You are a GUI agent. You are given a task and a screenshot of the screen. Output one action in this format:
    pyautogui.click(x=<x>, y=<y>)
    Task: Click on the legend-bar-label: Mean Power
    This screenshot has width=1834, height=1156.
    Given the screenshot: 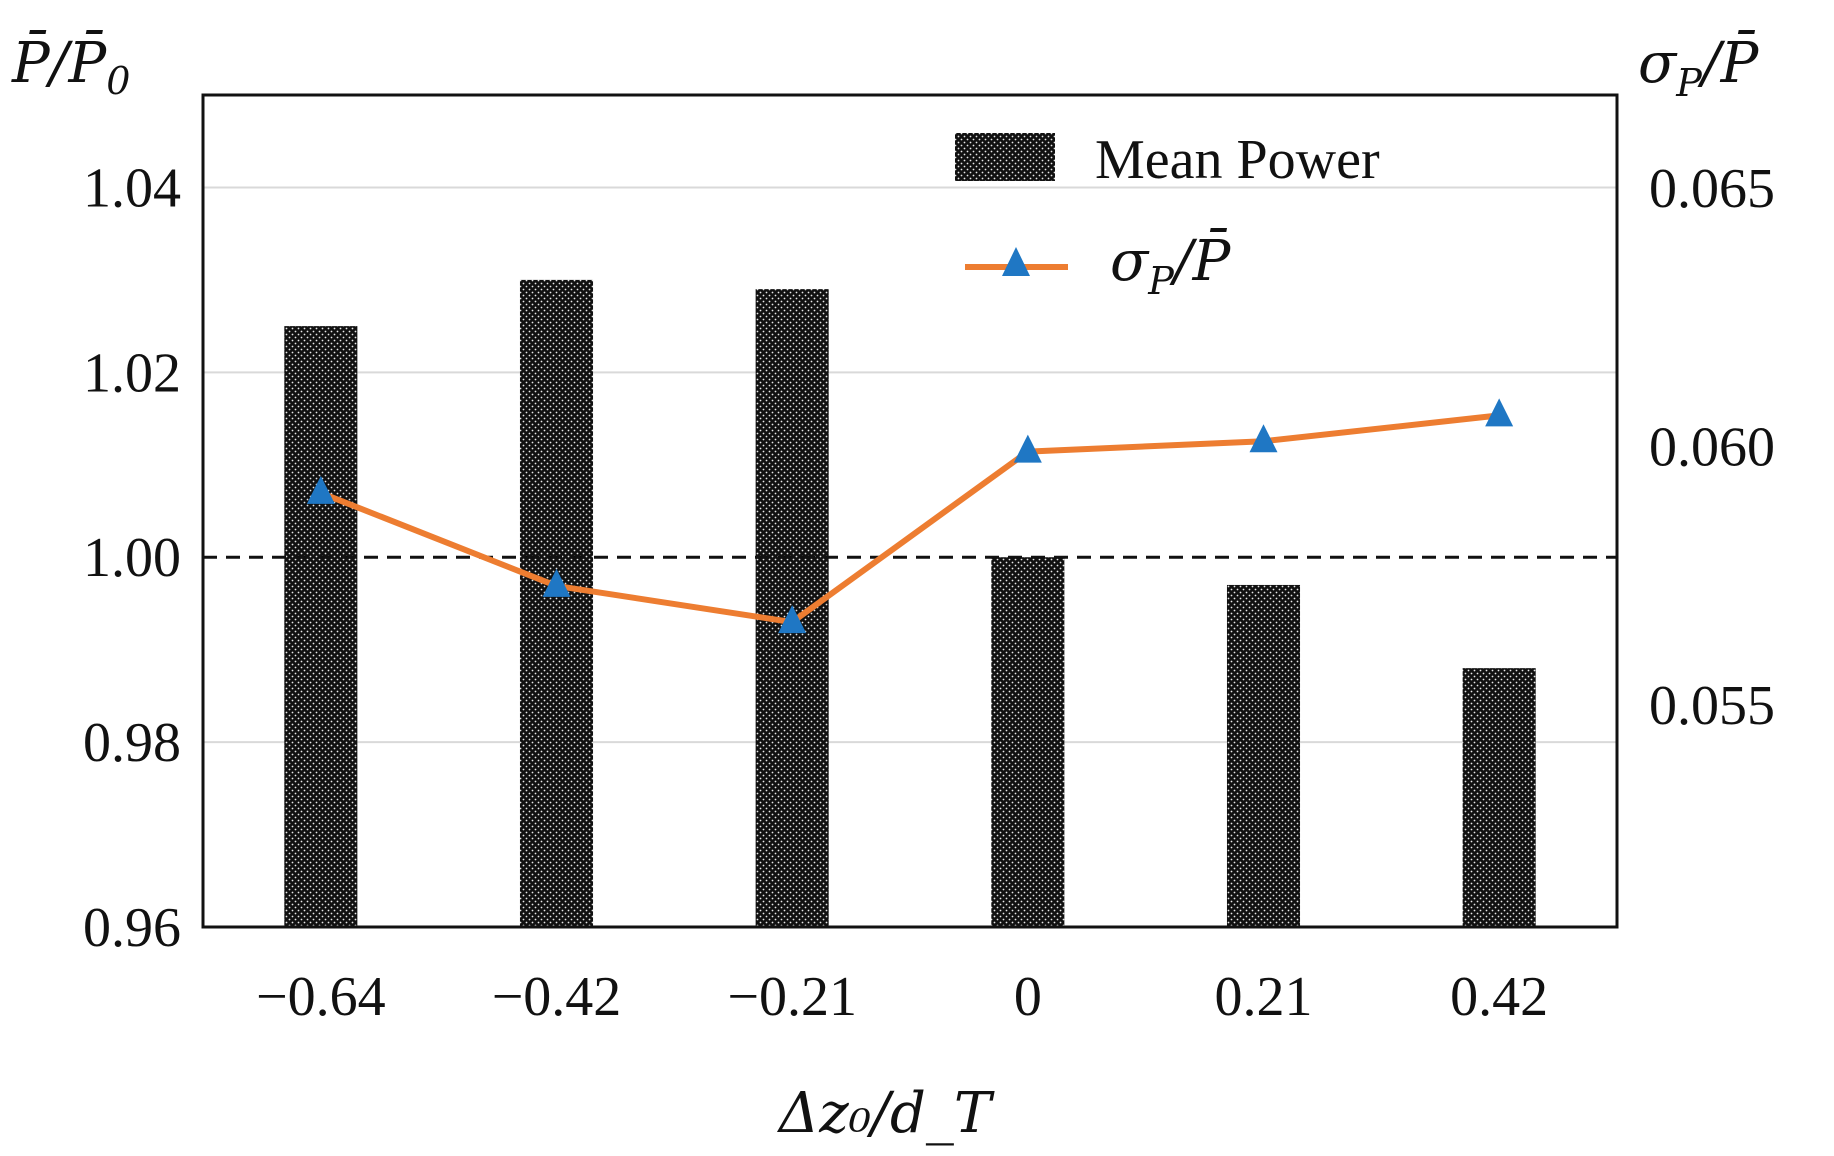 What is the action you would take?
    pyautogui.click(x=1237, y=160)
    